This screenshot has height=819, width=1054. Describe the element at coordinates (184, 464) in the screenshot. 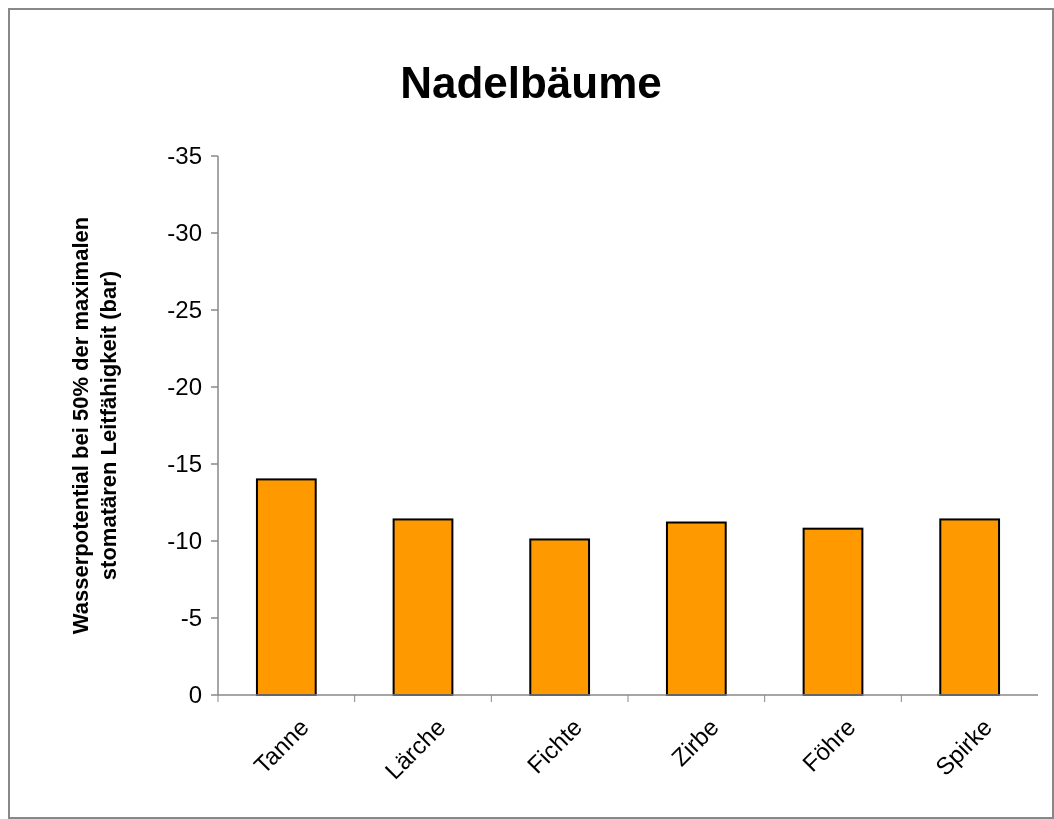

I see `y-tick-label: -15` at that location.